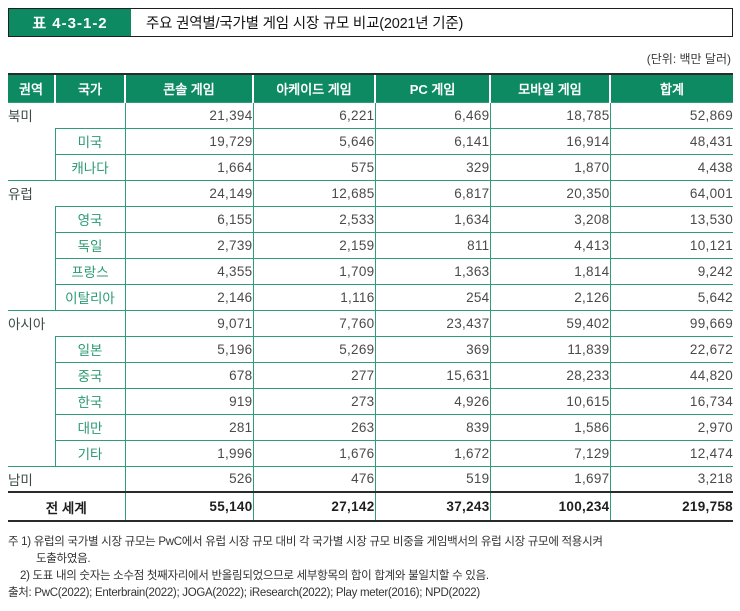 The height and width of the screenshot is (611, 740). Describe the element at coordinates (671, 297) in the screenshot. I see `value-cell: 5,642` at that location.